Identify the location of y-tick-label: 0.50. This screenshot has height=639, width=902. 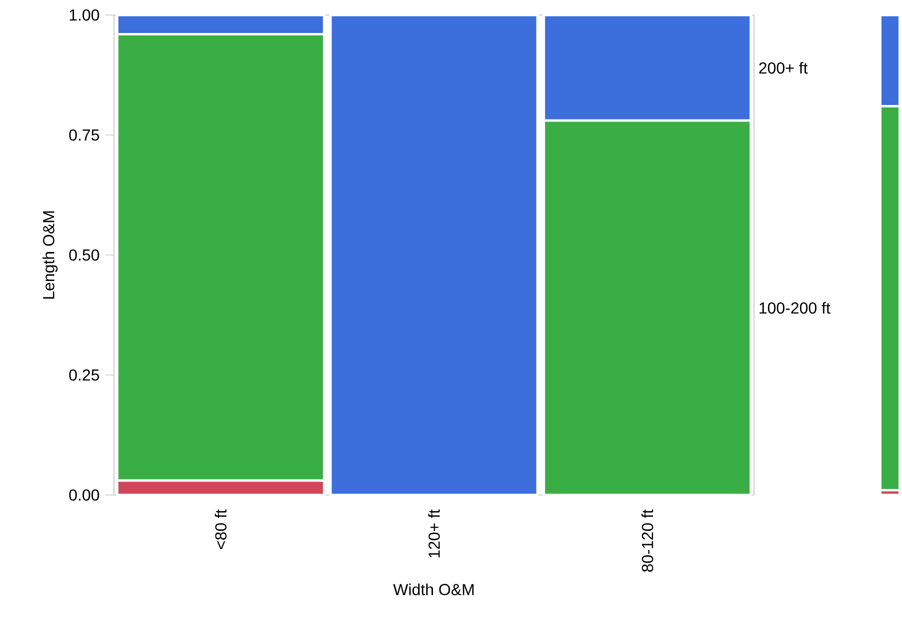
(84, 255).